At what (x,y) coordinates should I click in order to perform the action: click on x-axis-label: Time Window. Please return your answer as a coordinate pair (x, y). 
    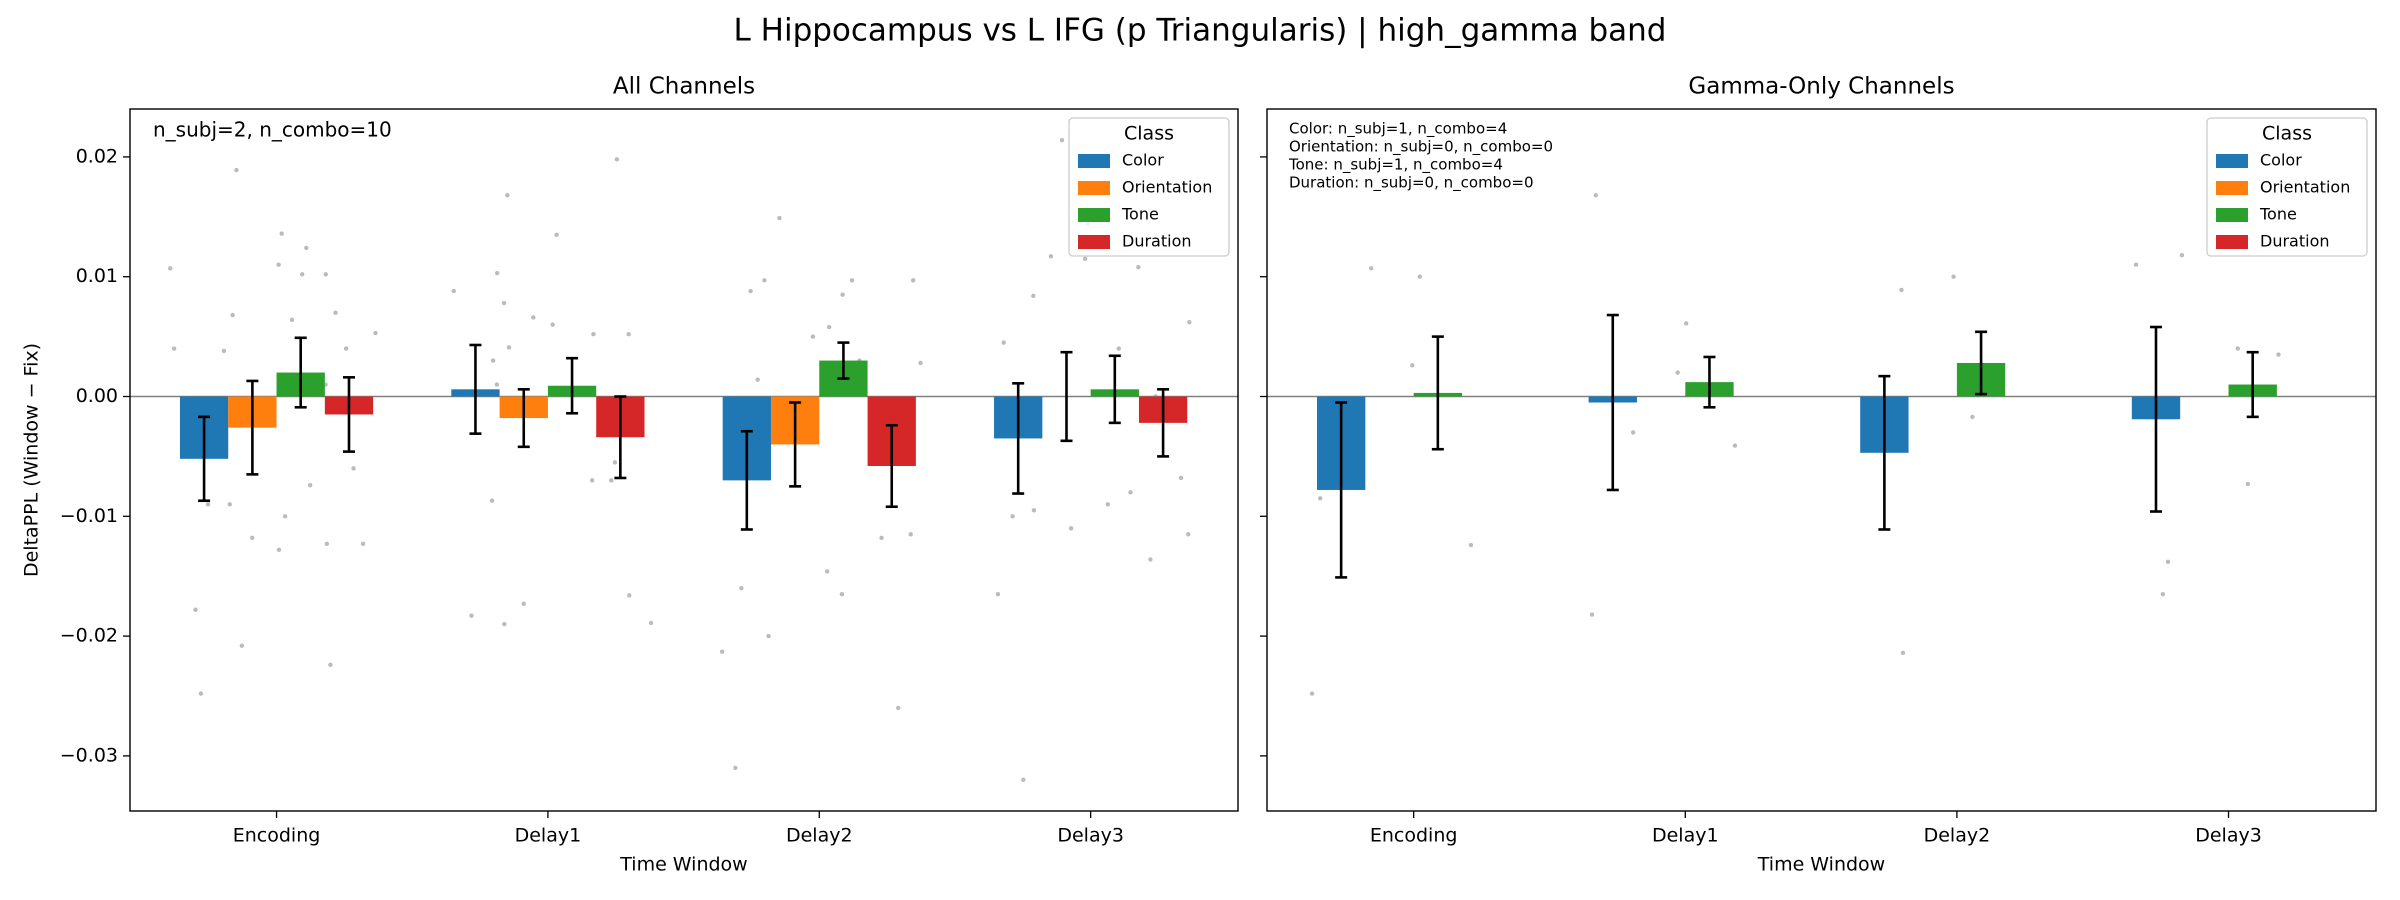
    Looking at the image, I should click on (683, 865).